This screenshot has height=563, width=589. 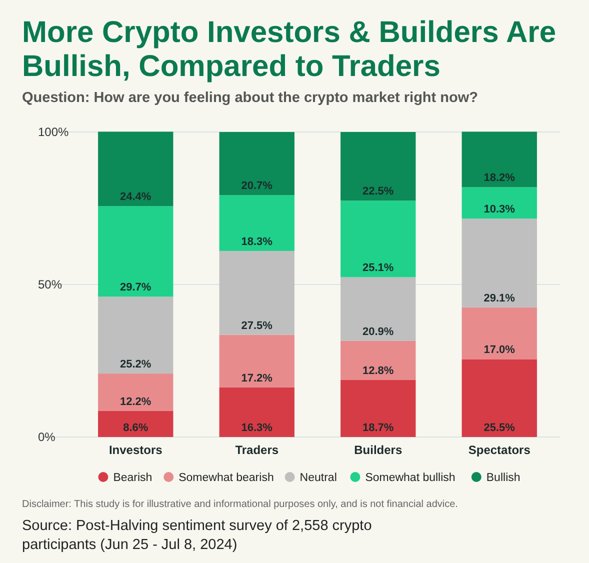 I want to click on data-label: 8.6%, so click(x=135, y=428).